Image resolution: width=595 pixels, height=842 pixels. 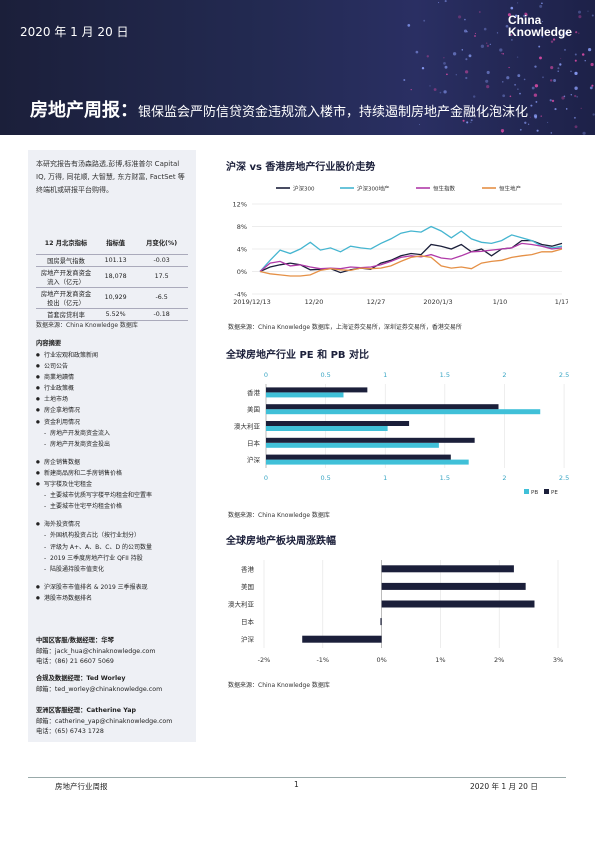 What do you see at coordinates (526, 491) in the screenshot?
I see `legend-swatch` at bounding box center [526, 491].